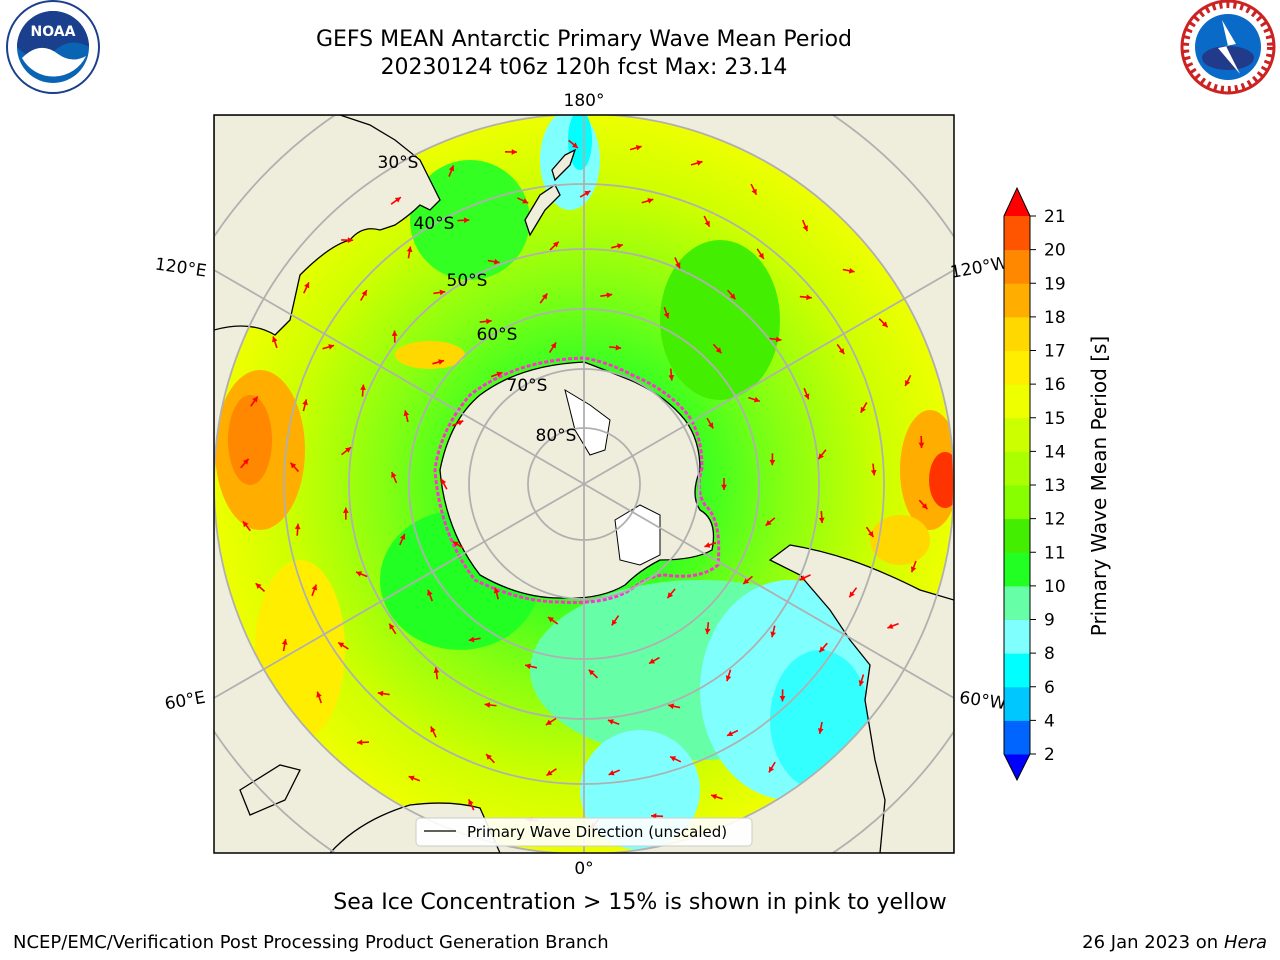 This screenshot has height=960, width=1280. I want to click on footer-date-text: 26 Jan 2023 on, so click(1153, 942).